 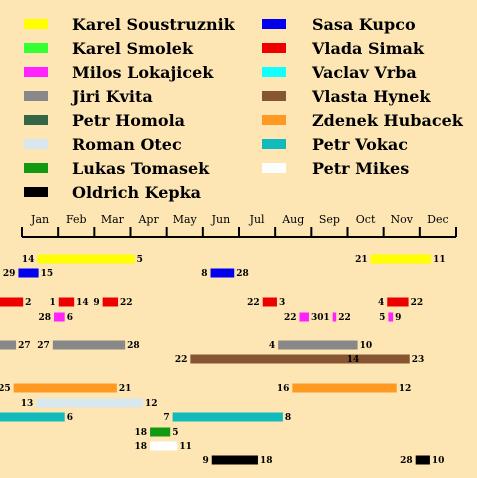 What do you see at coordinates (186, 345) in the screenshot?
I see `row-jiri-kvita: 7272728410` at bounding box center [186, 345].